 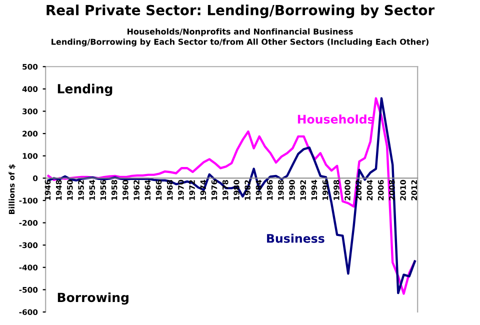 What do you see at coordinates (240, 37) in the screenshot?
I see `chart-subtitle: Households/Nonprofits and Nonfinancial Business Lending/Borrowing by Each Sector to/from All Other Sectors (Including Each Other)` at bounding box center [240, 37].